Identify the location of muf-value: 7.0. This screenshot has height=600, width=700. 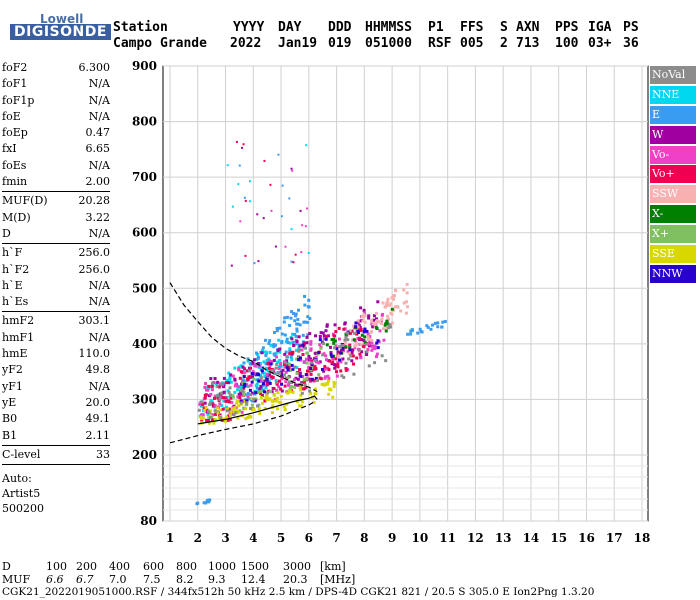
(118, 579).